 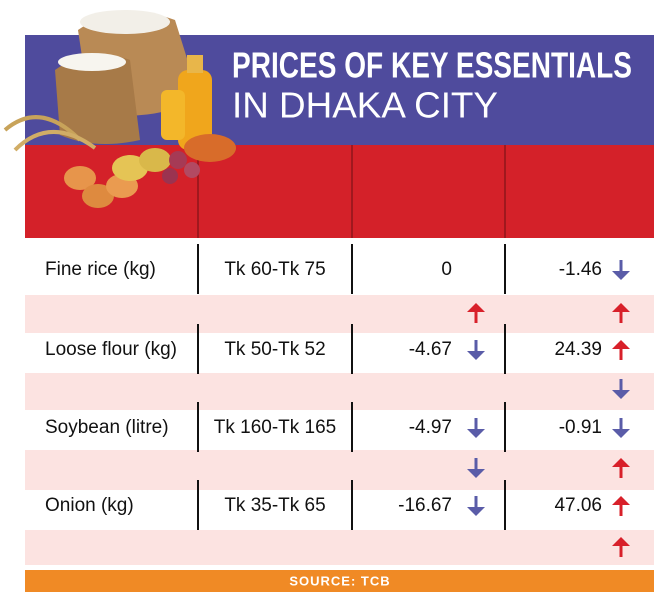 What do you see at coordinates (274, 505) in the screenshot?
I see `price-range: Tk 35-Tk 65` at bounding box center [274, 505].